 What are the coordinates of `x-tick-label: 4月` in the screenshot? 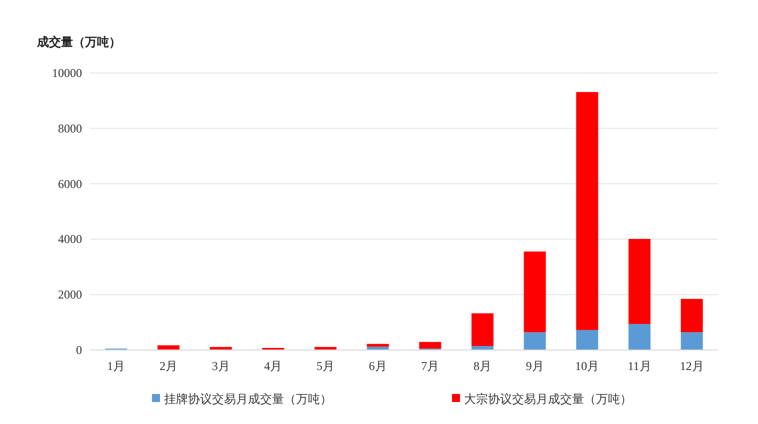 It's located at (273, 366).